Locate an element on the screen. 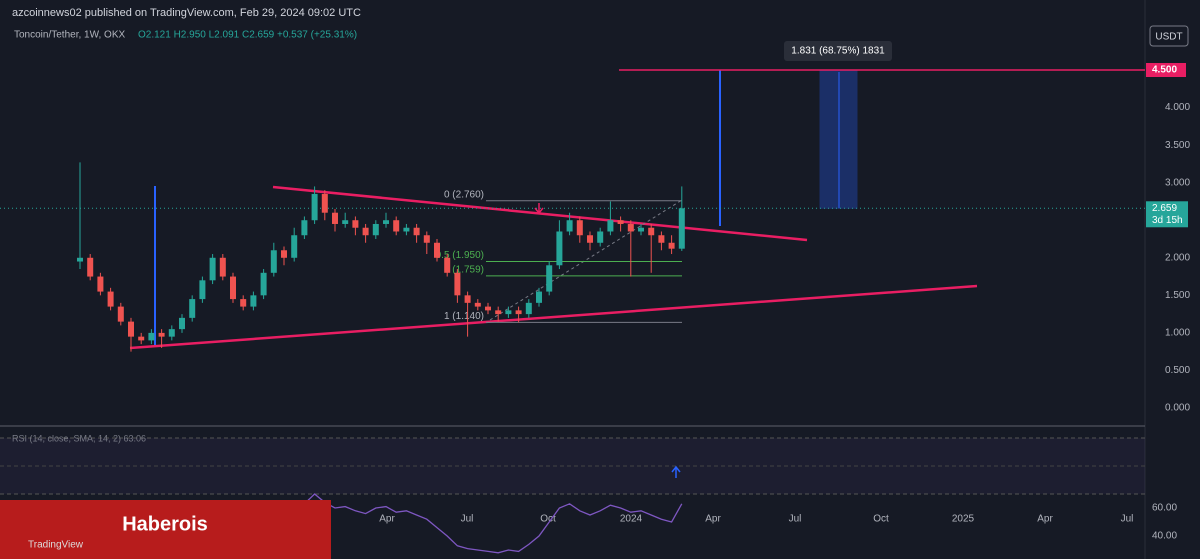  support-trendline is located at coordinates (553, 317).